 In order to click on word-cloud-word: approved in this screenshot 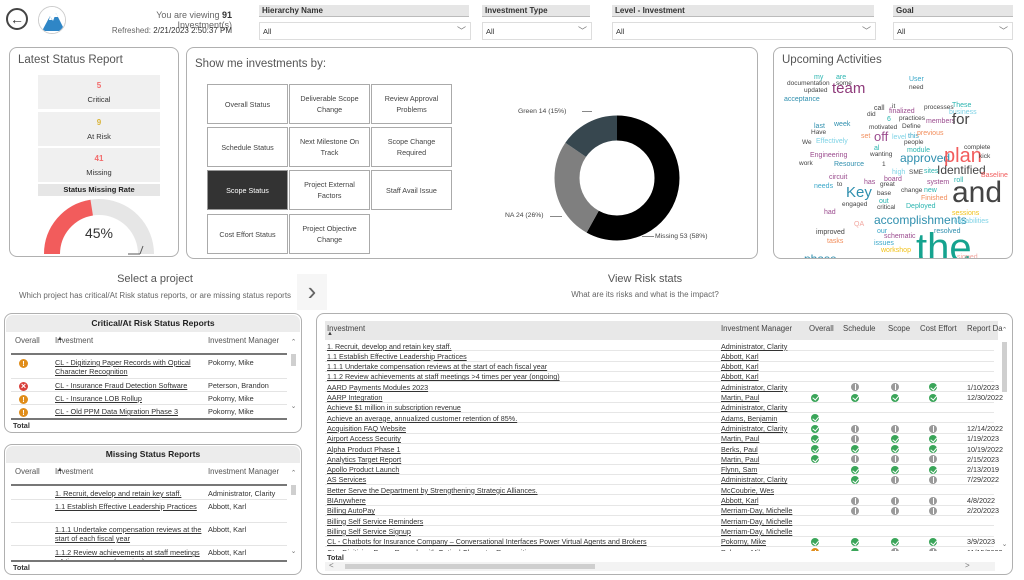, I will do `click(925, 158)`.